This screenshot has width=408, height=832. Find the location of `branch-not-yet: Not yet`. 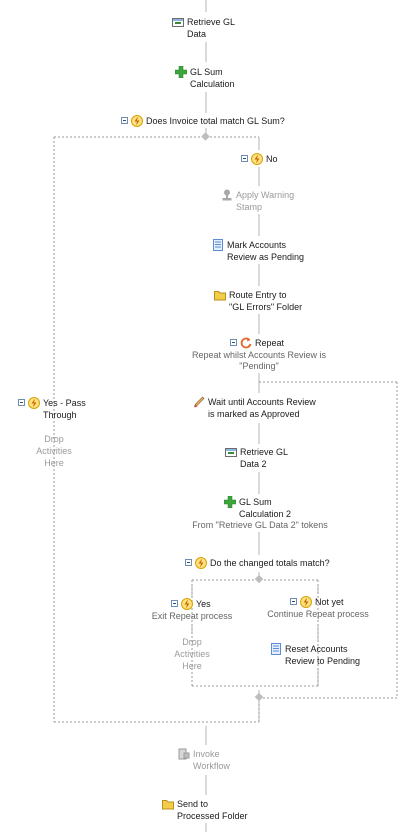

branch-not-yet: Not yet is located at coordinates (317, 602).